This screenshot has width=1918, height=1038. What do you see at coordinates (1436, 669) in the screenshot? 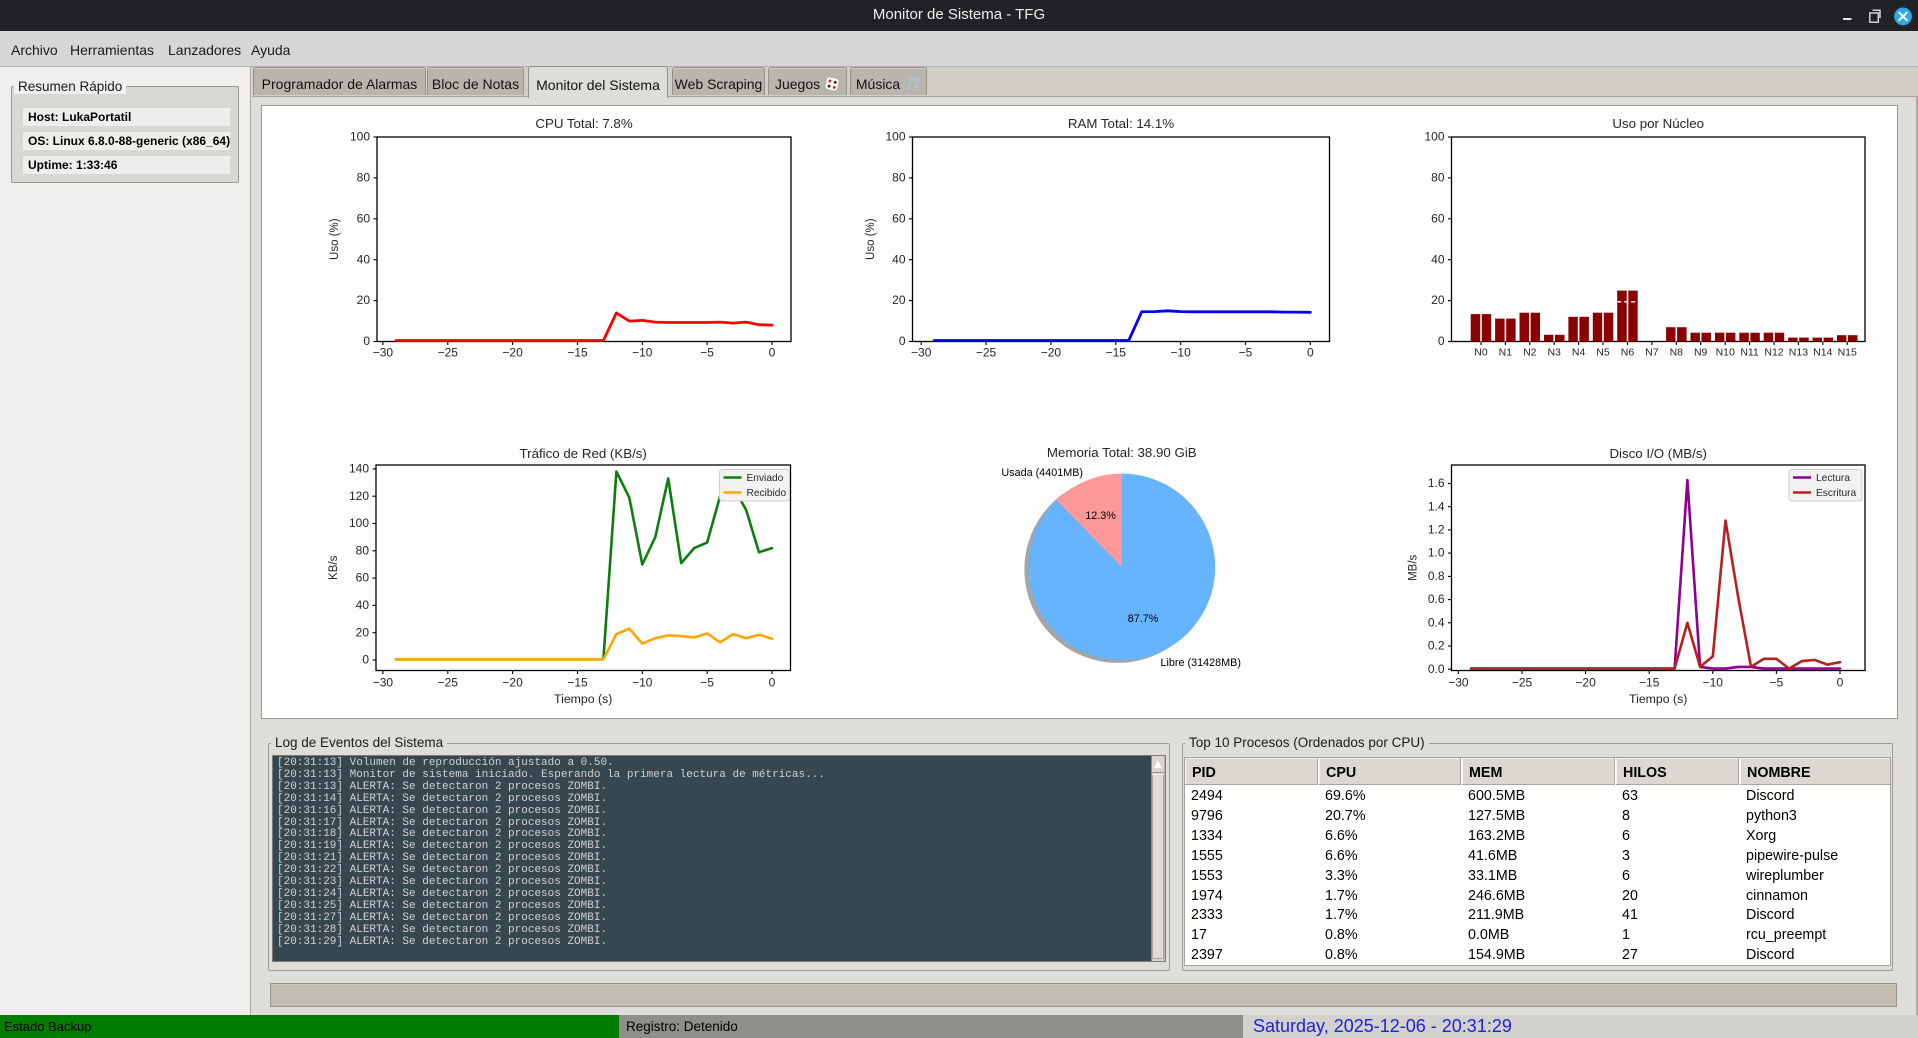
I see `svg-text: 0.0` at bounding box center [1436, 669].